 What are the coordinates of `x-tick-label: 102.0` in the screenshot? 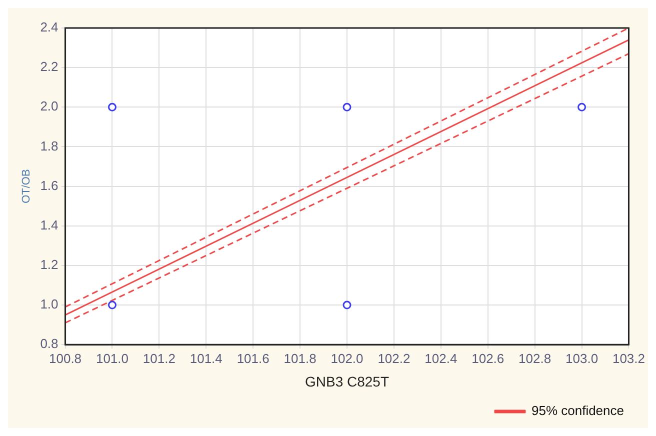 It's located at (347, 358).